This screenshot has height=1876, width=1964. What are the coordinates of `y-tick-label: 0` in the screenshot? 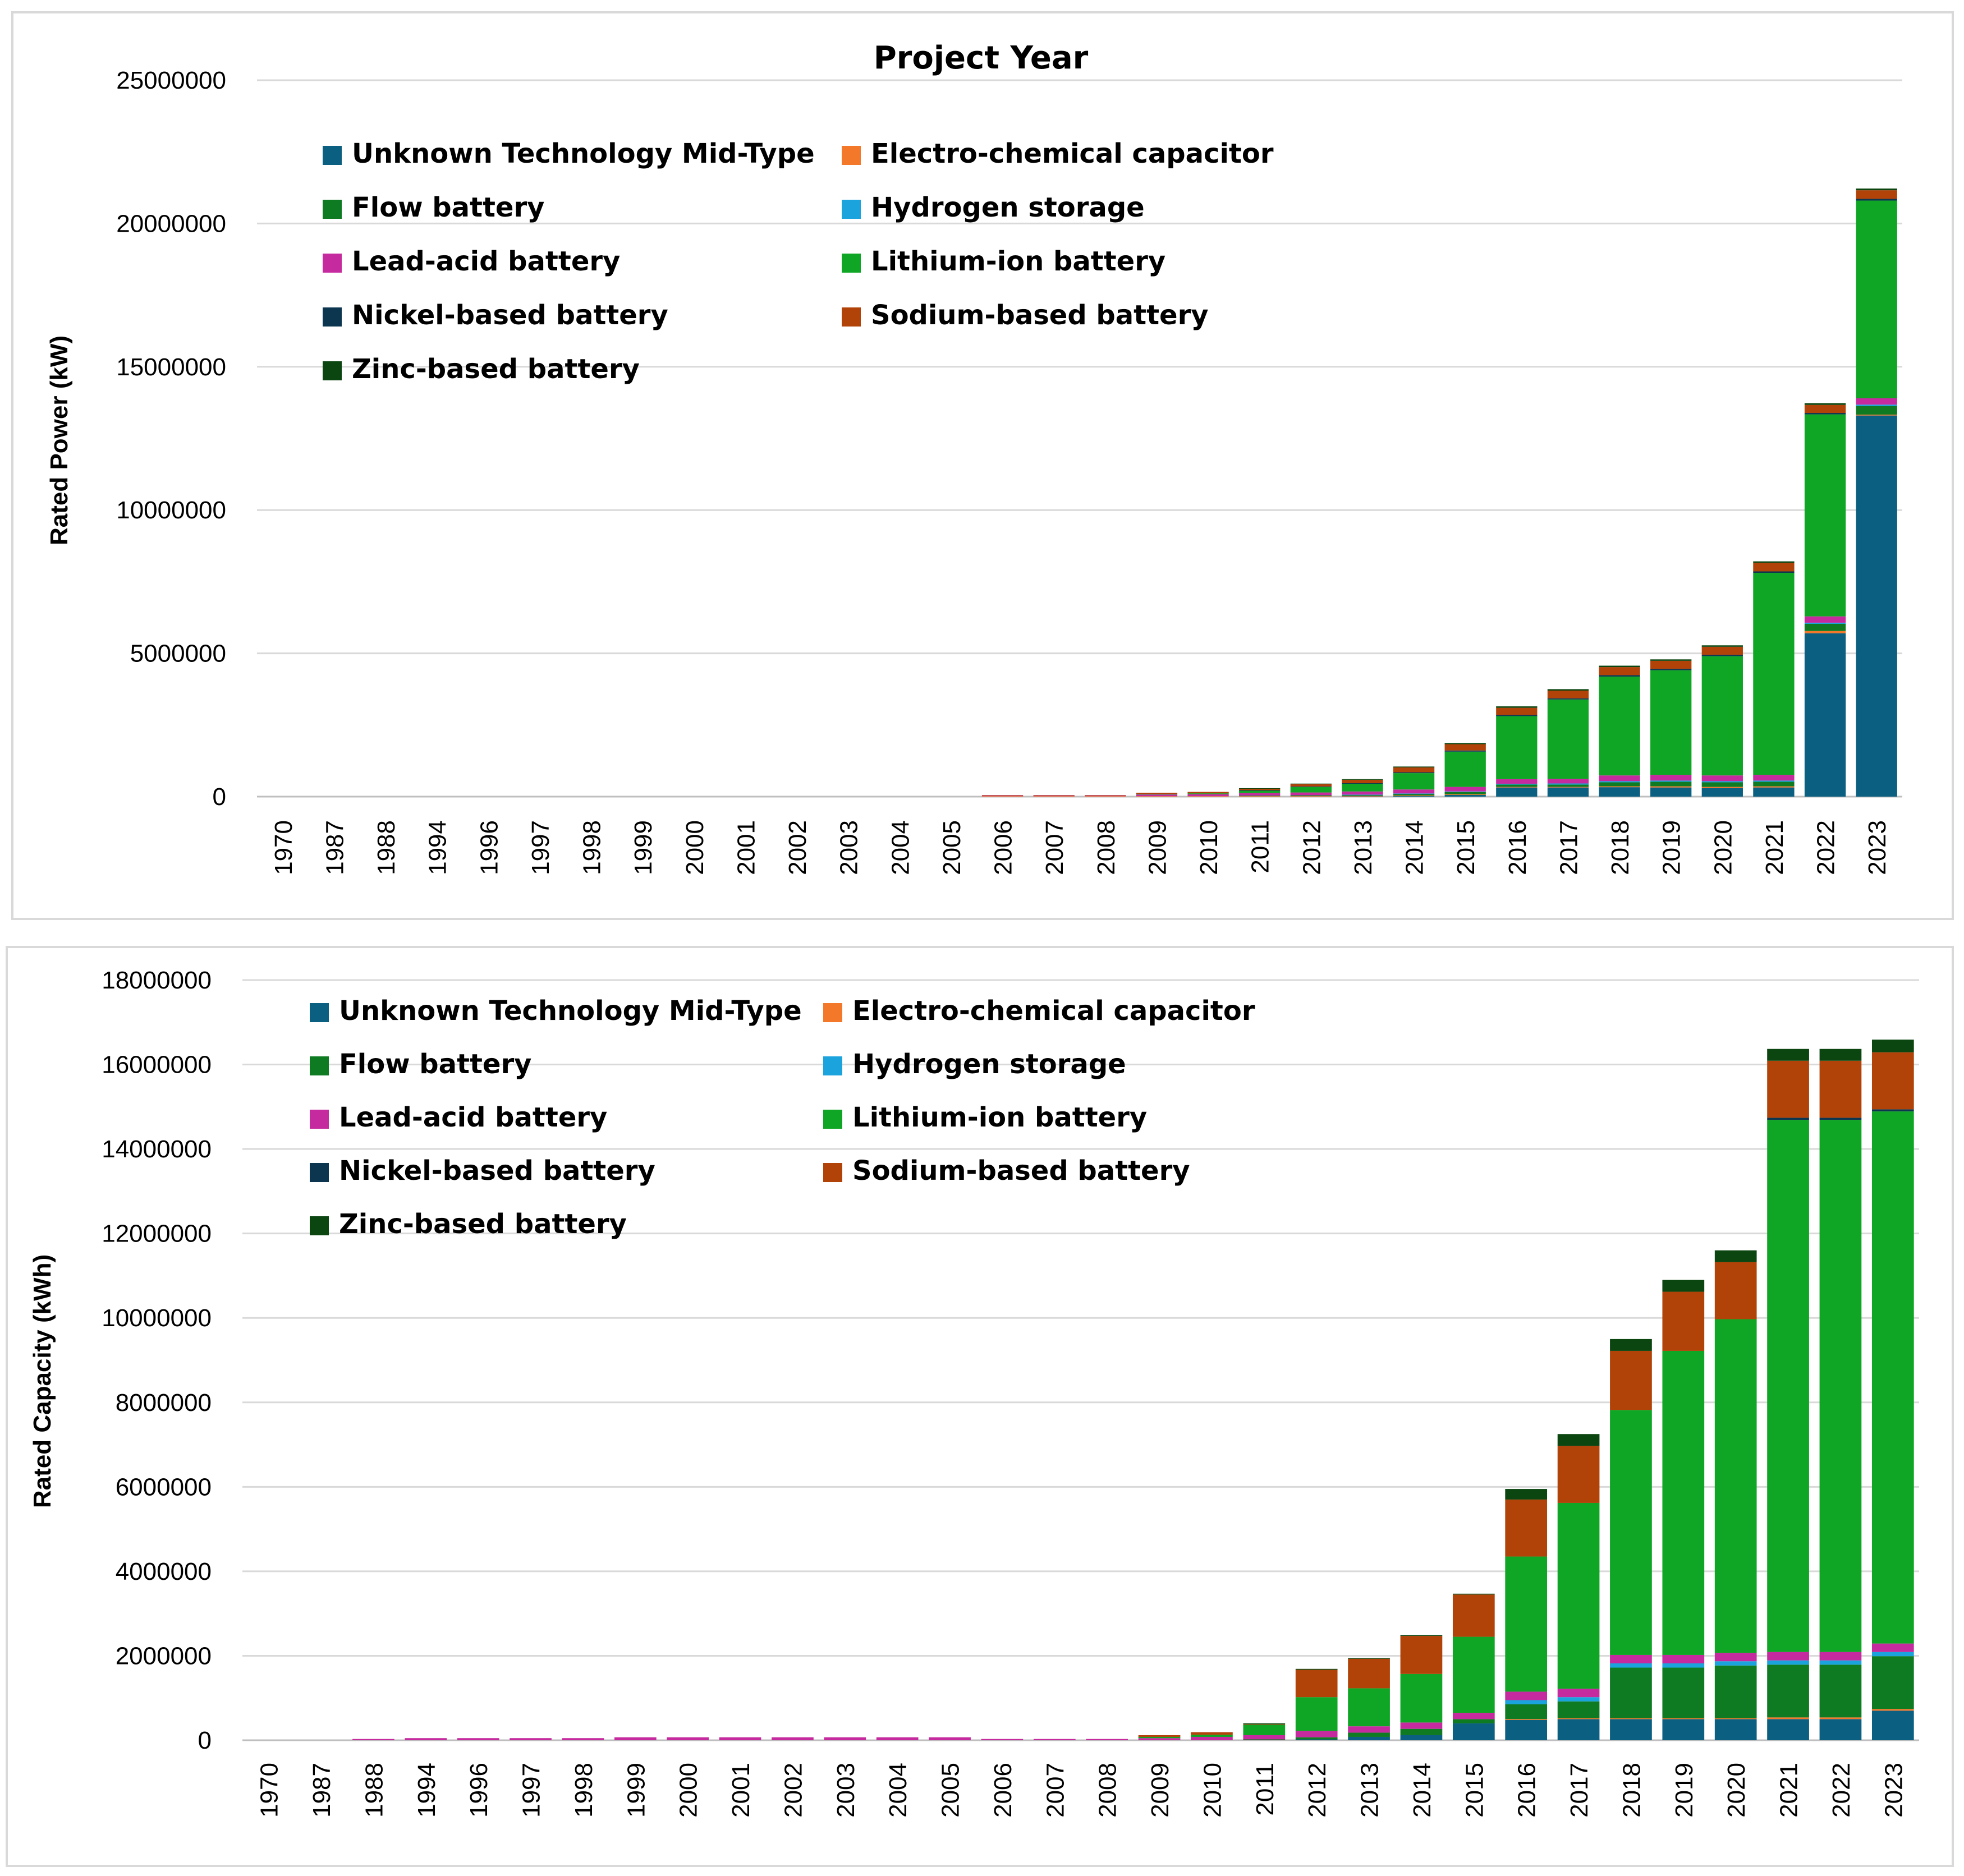 It's located at (219, 797).